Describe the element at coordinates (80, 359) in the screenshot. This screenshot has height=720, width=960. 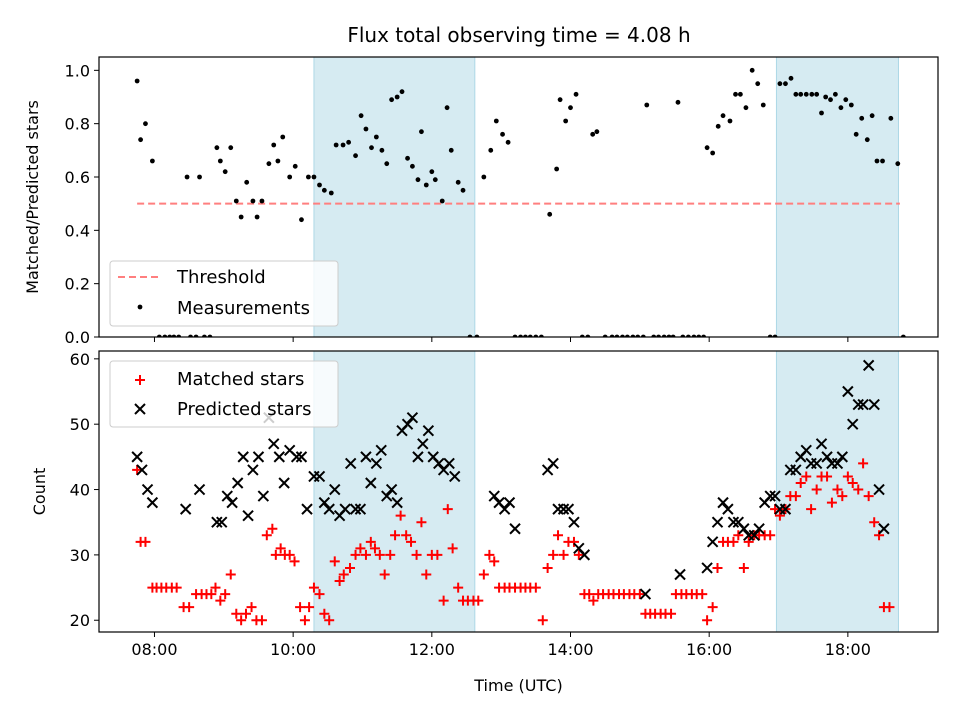
I see `y-tick-label: 60` at that location.